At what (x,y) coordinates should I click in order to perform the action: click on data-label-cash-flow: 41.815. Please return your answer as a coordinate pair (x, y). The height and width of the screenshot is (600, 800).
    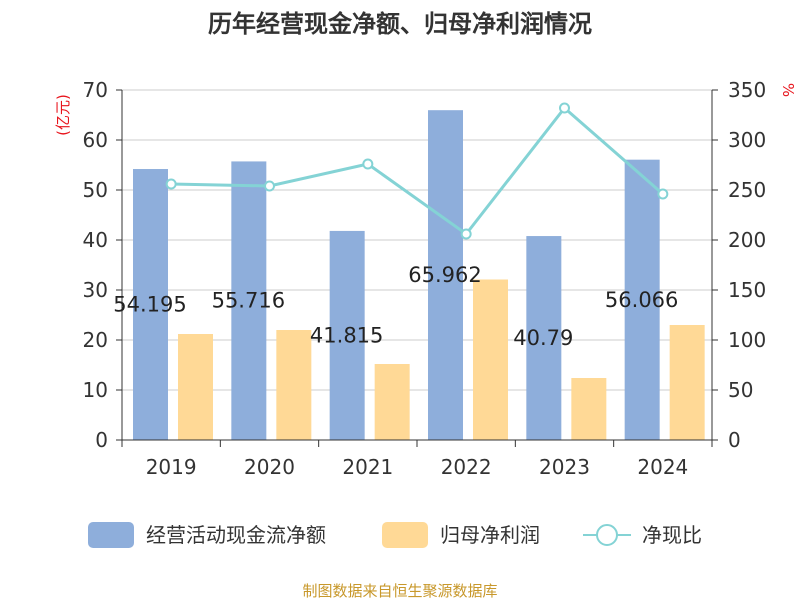
    Looking at the image, I should click on (346, 335).